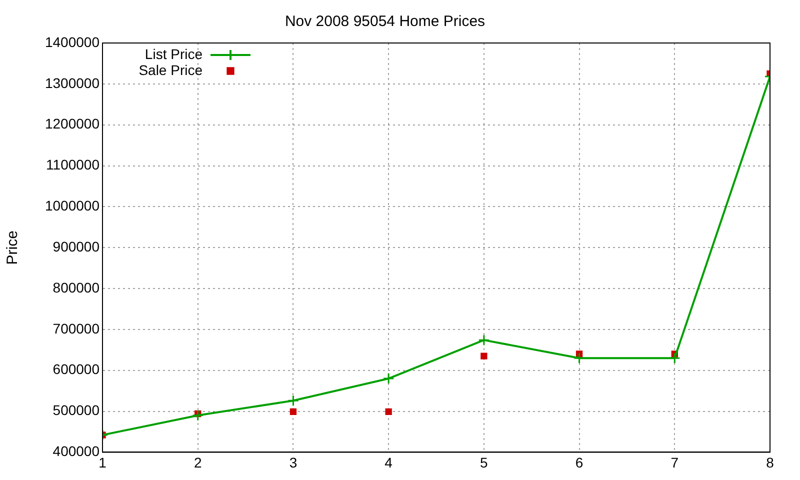 This screenshot has width=800, height=480. I want to click on y-tick-label: 700000, so click(76, 328).